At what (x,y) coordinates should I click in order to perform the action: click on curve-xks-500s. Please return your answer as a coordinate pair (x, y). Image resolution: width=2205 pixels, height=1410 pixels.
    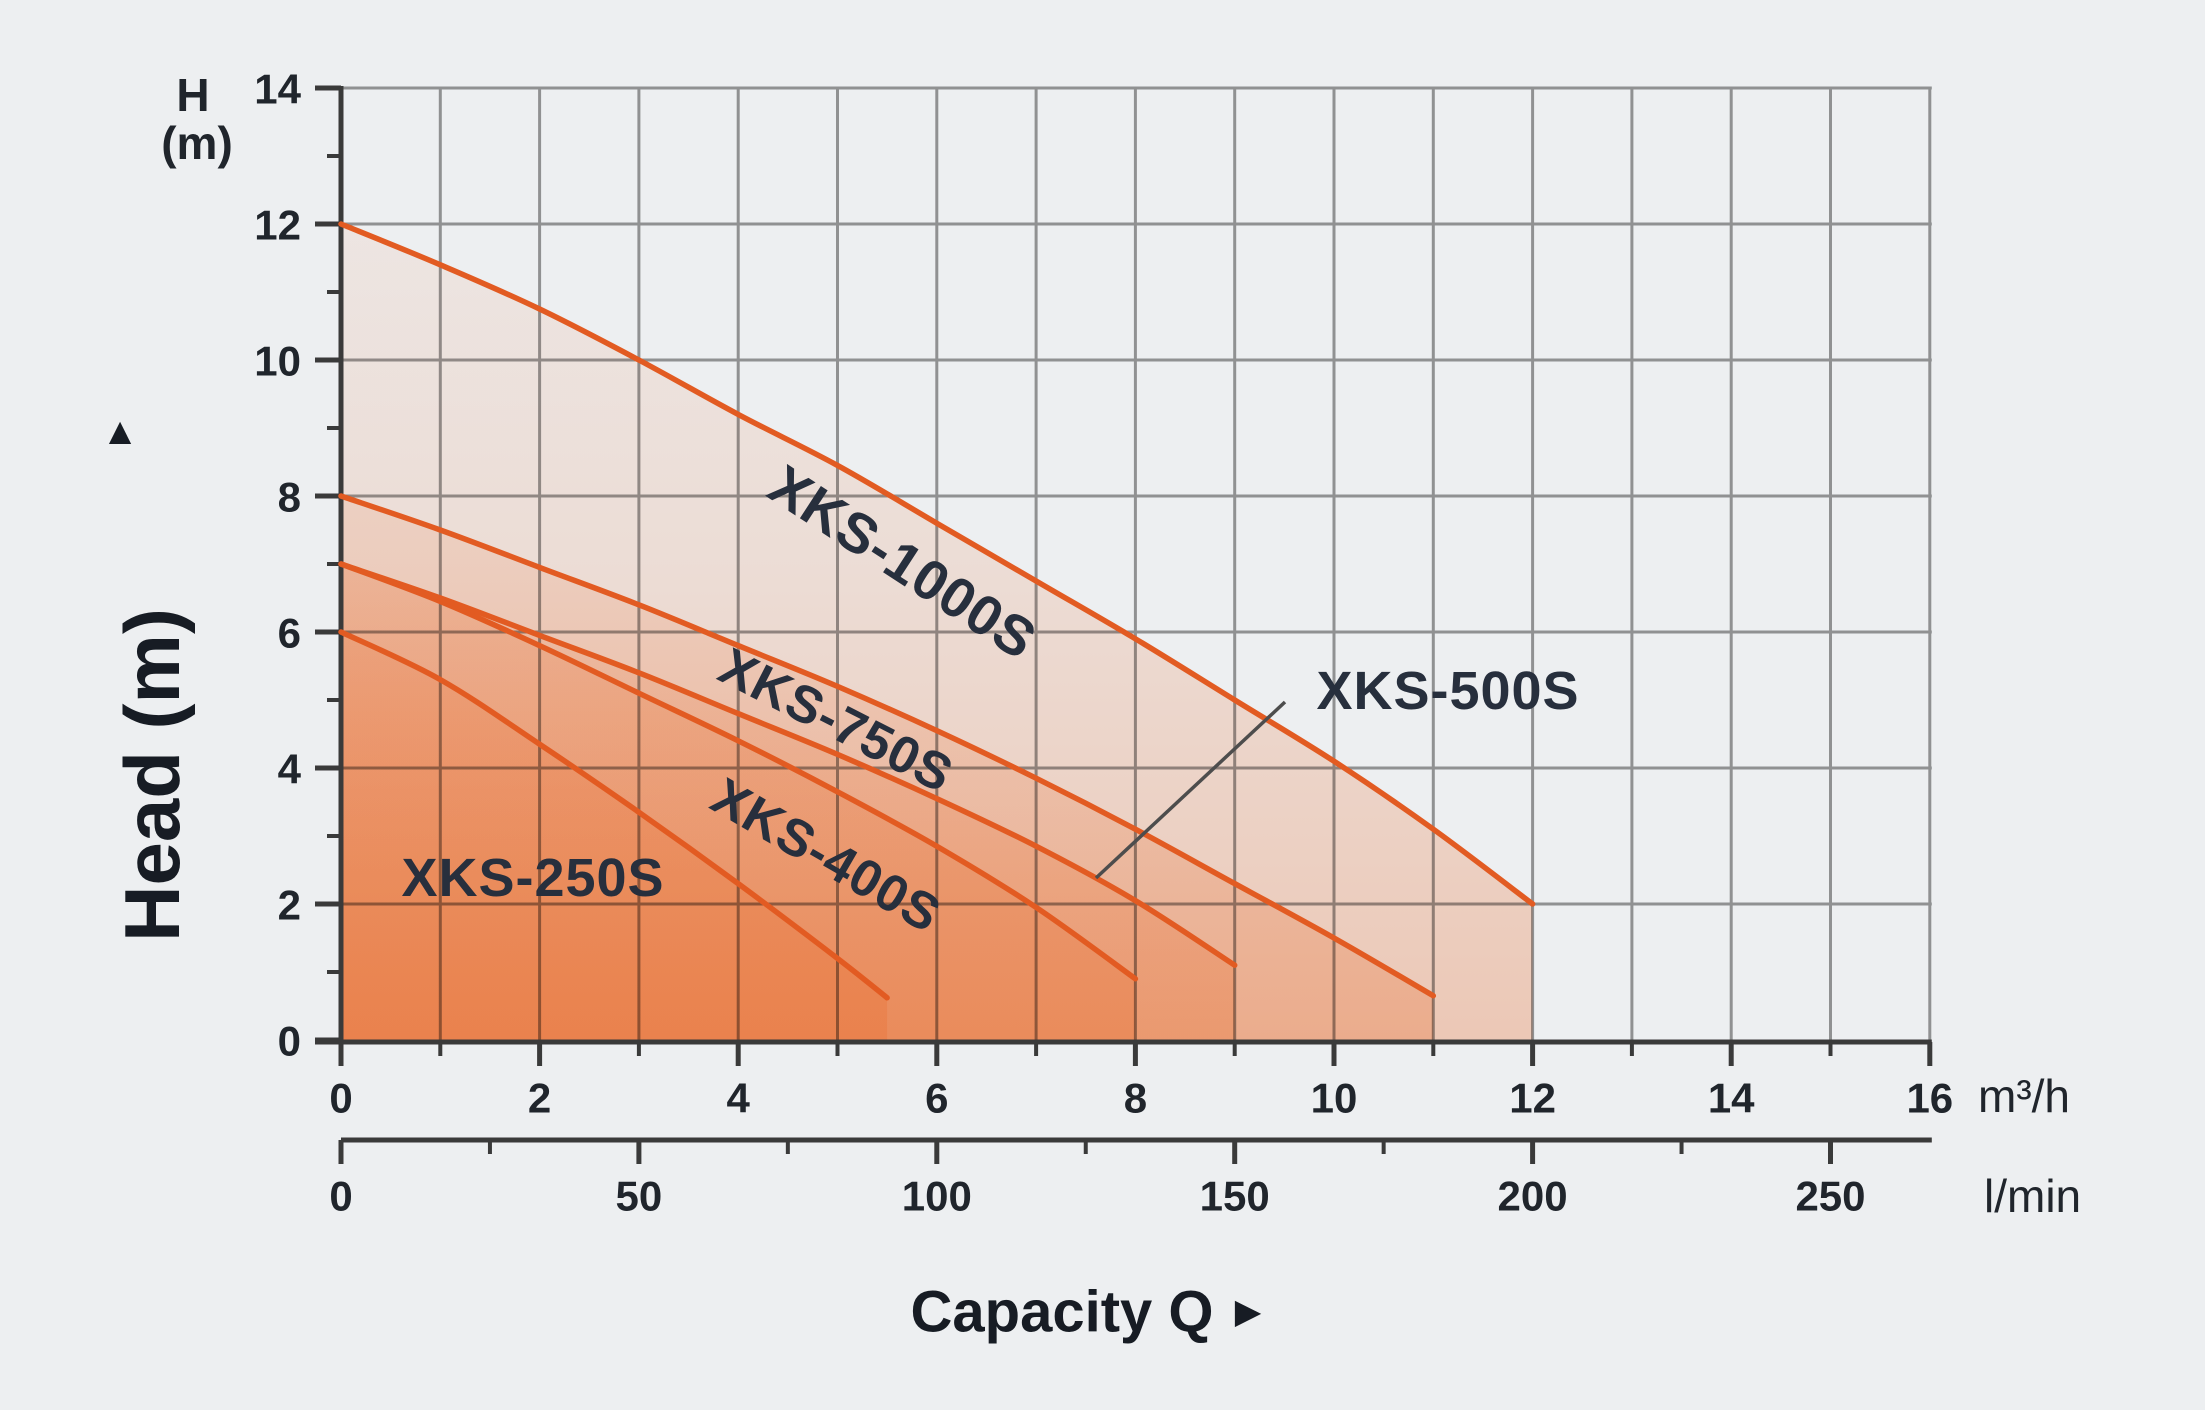
    Looking at the image, I should click on (788, 764).